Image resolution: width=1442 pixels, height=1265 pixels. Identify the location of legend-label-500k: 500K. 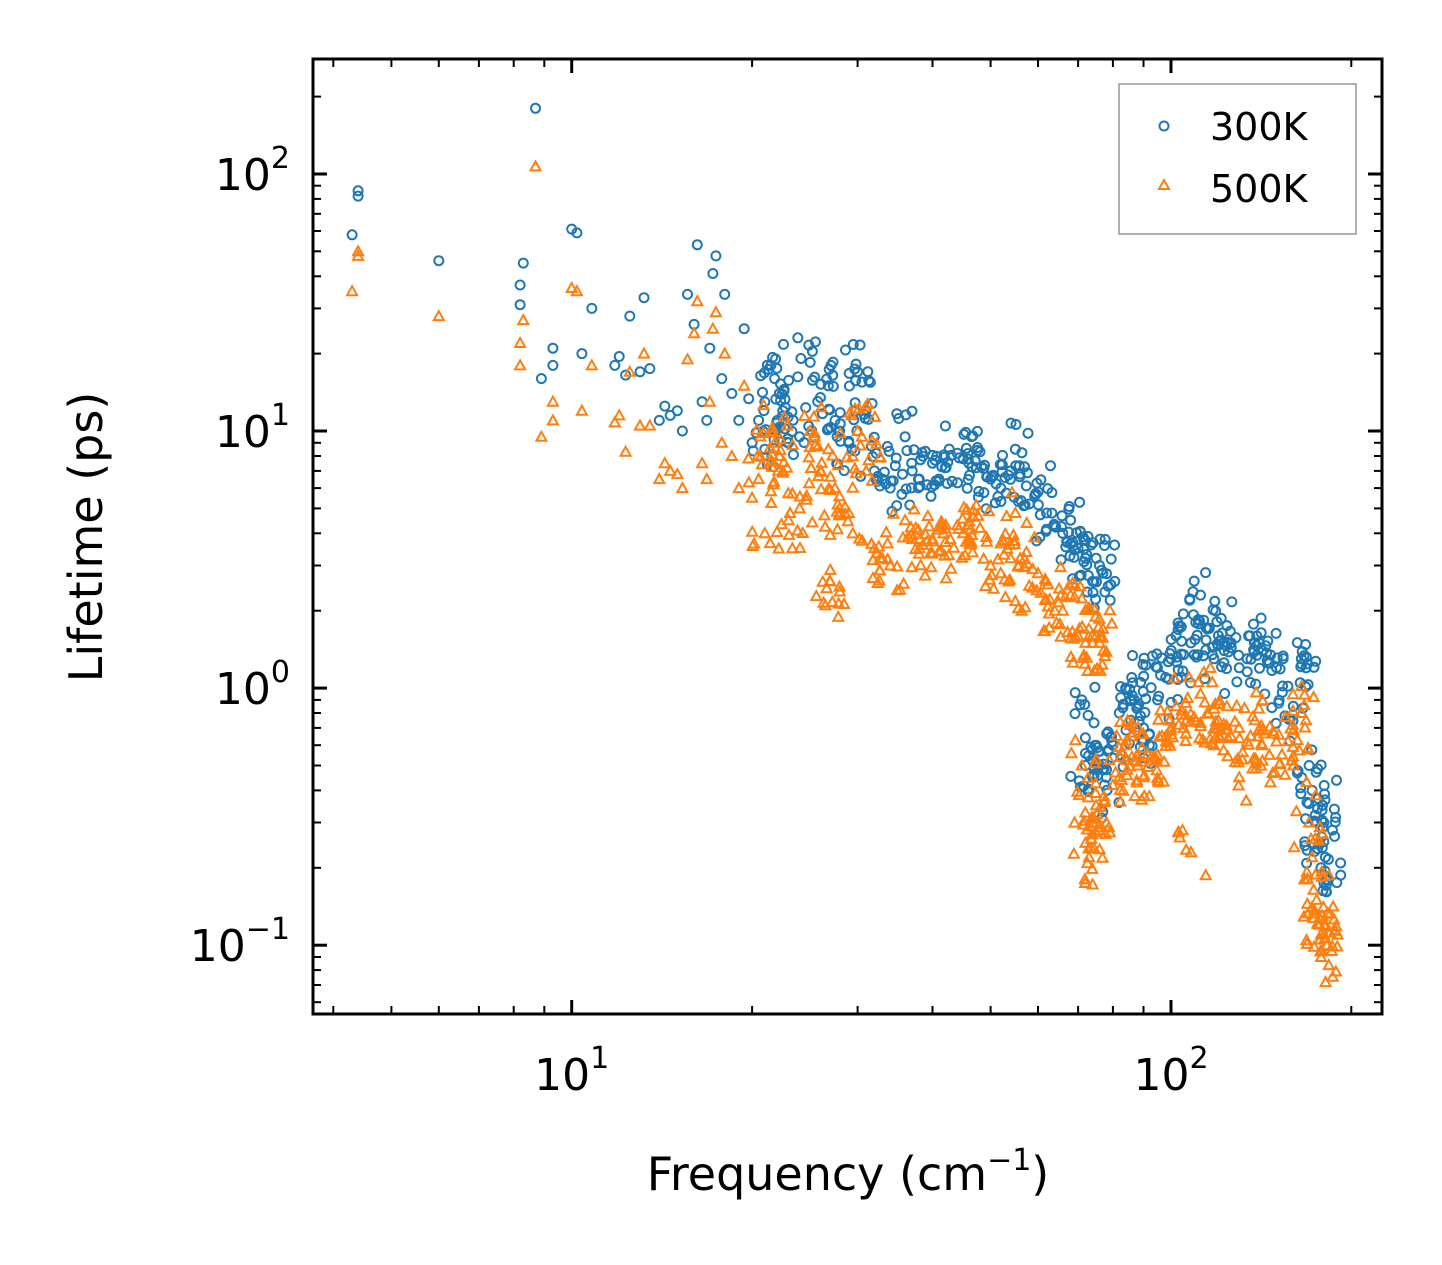
(1259, 189).